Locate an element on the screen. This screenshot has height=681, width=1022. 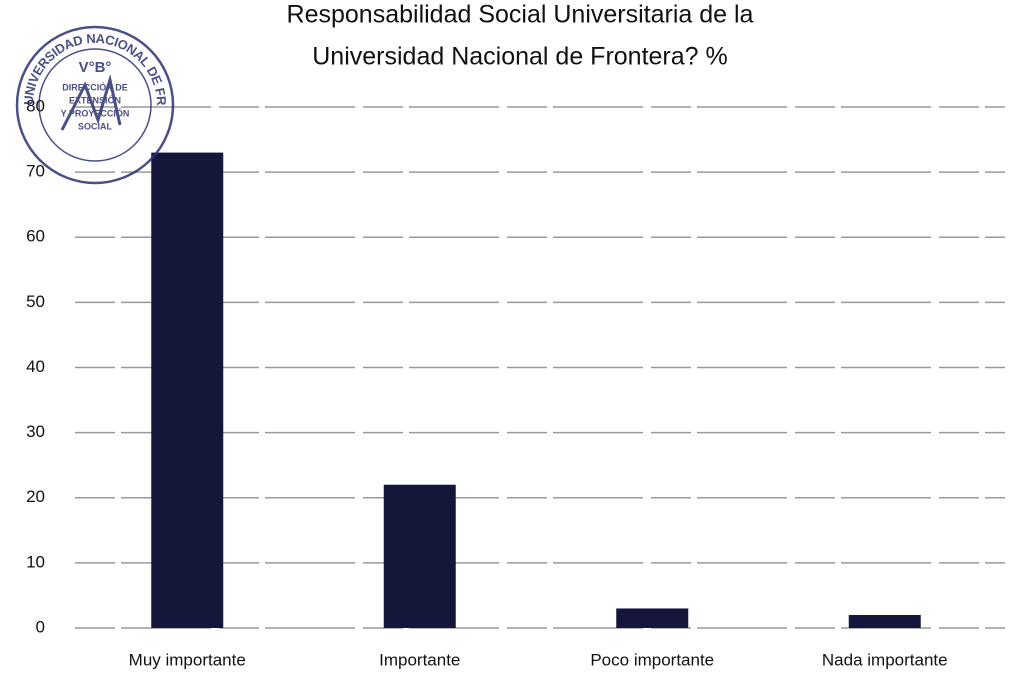
x-tick-label: Poco importante is located at coordinates (652, 659).